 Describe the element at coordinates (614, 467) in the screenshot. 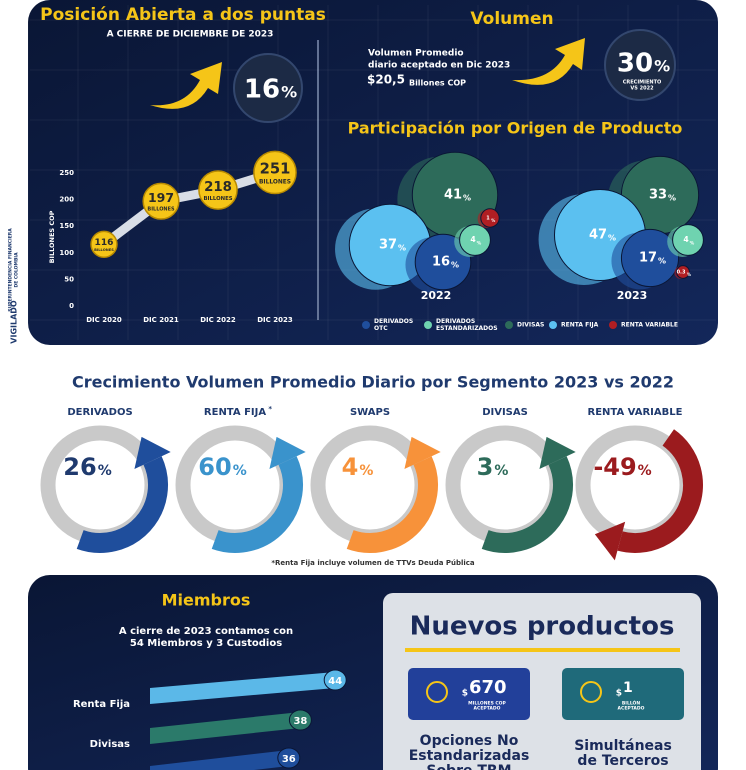

I see `segment-value: -49` at that location.